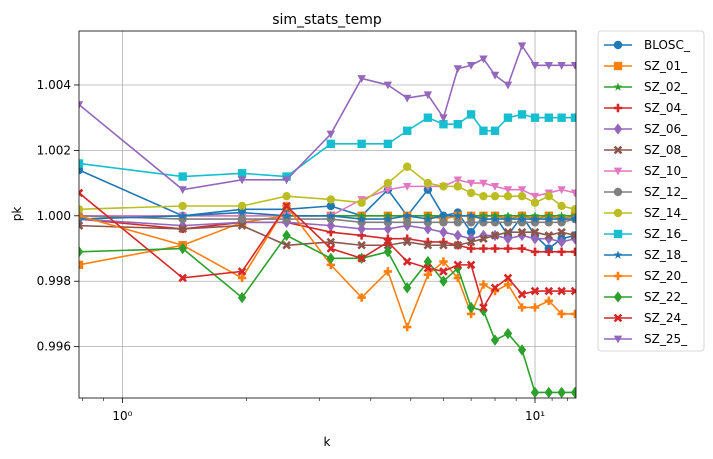  What do you see at coordinates (666, 150) in the screenshot?
I see `legend-label: SZ_08_` at bounding box center [666, 150].